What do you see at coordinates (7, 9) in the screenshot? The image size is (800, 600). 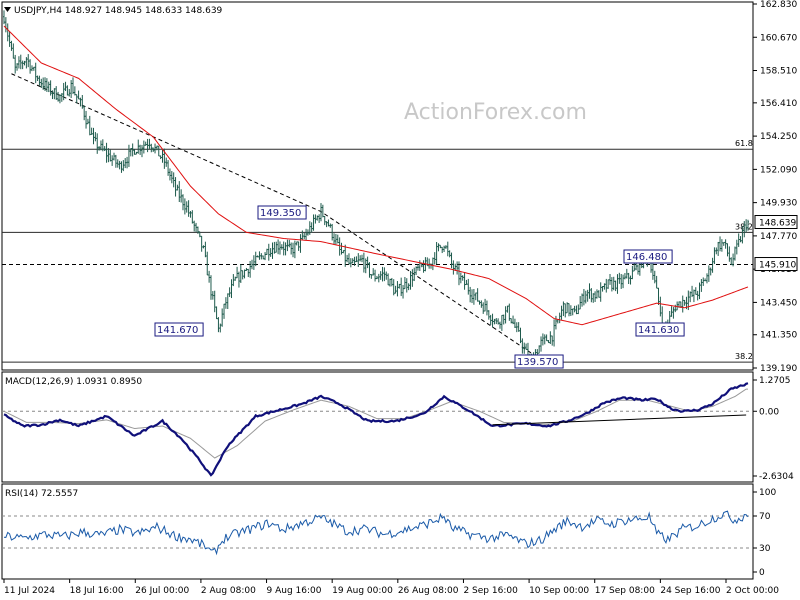 I see `dropdown-triangle-icon` at bounding box center [7, 9].